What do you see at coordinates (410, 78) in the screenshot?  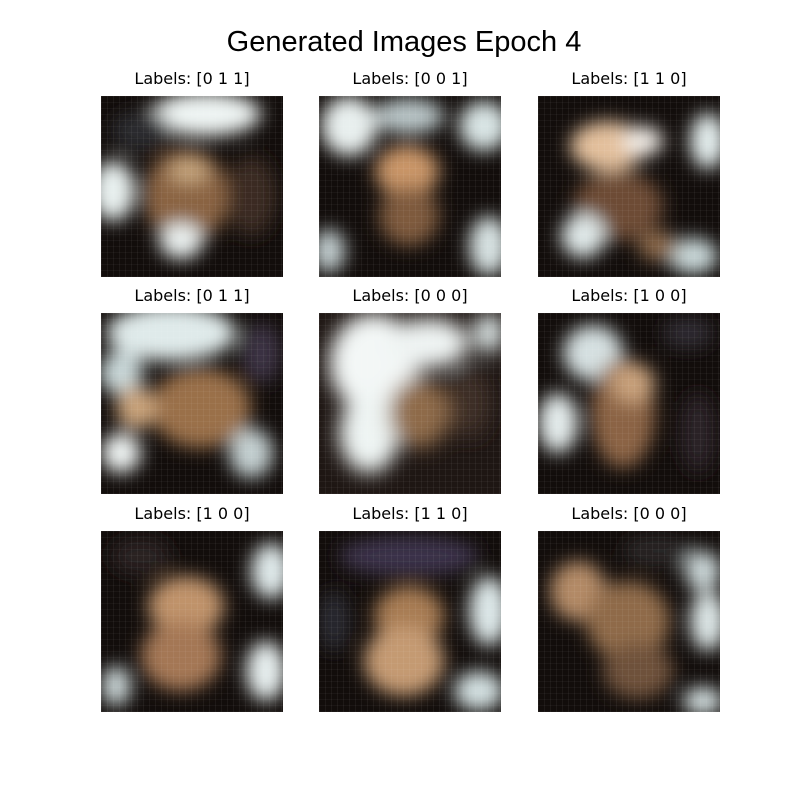 I see `panel-label: Labels: [0 0 1]` at bounding box center [410, 78].